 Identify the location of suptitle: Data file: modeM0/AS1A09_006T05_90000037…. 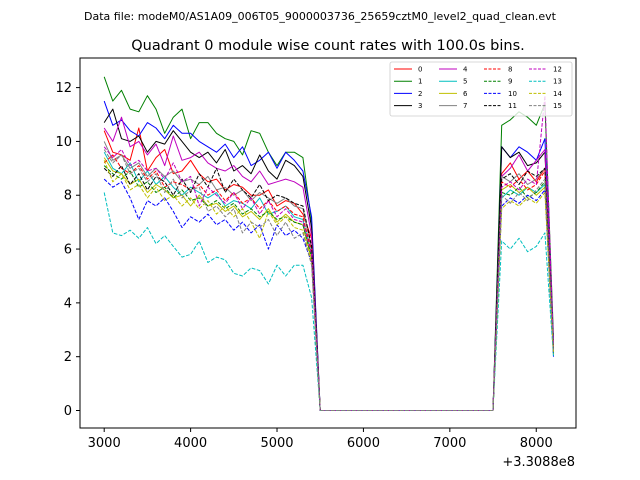
(320, 16).